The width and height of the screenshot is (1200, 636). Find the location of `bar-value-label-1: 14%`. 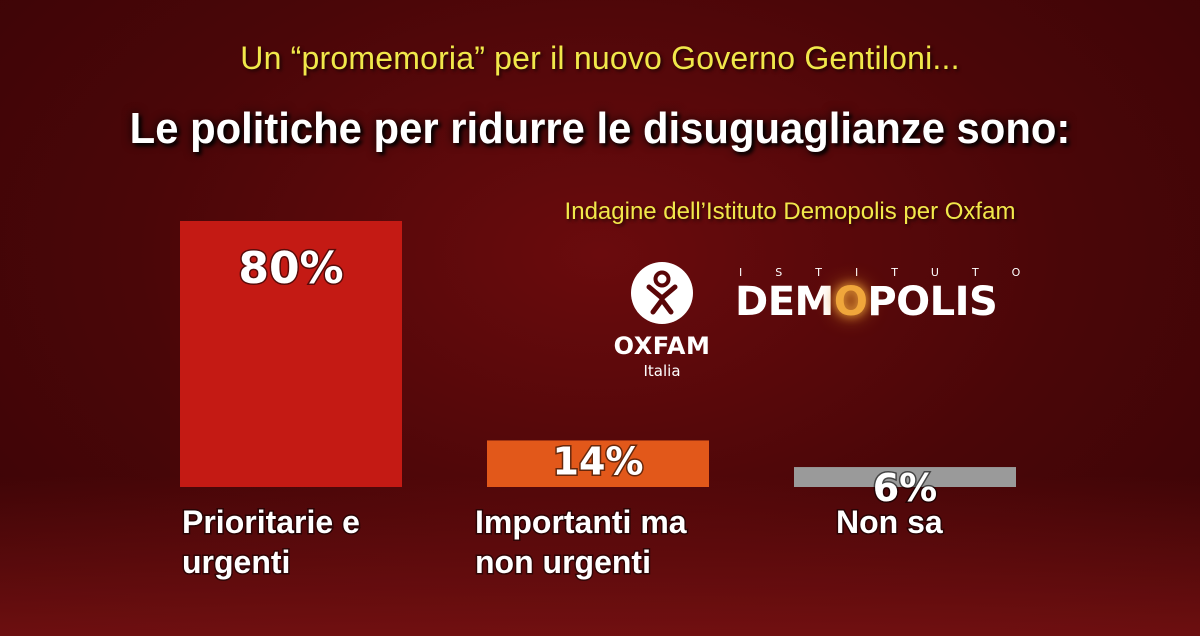

bar-value-label-1: 14% is located at coordinates (598, 461).